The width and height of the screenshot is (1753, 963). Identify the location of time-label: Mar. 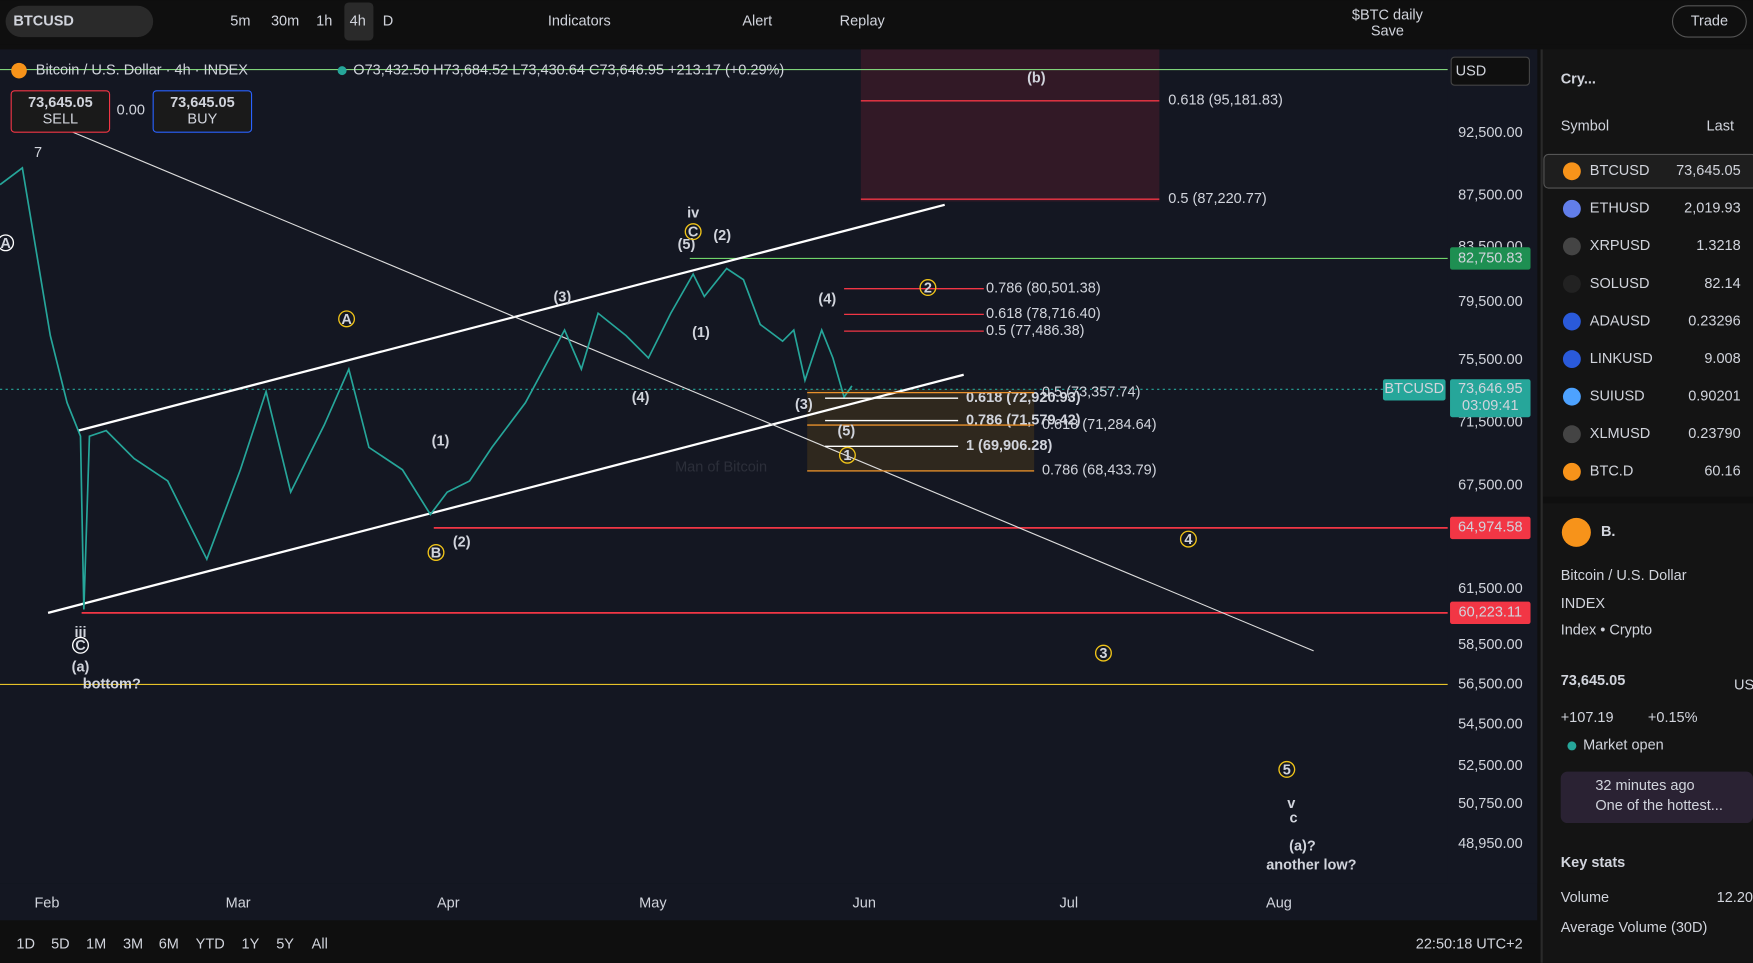
(238, 903).